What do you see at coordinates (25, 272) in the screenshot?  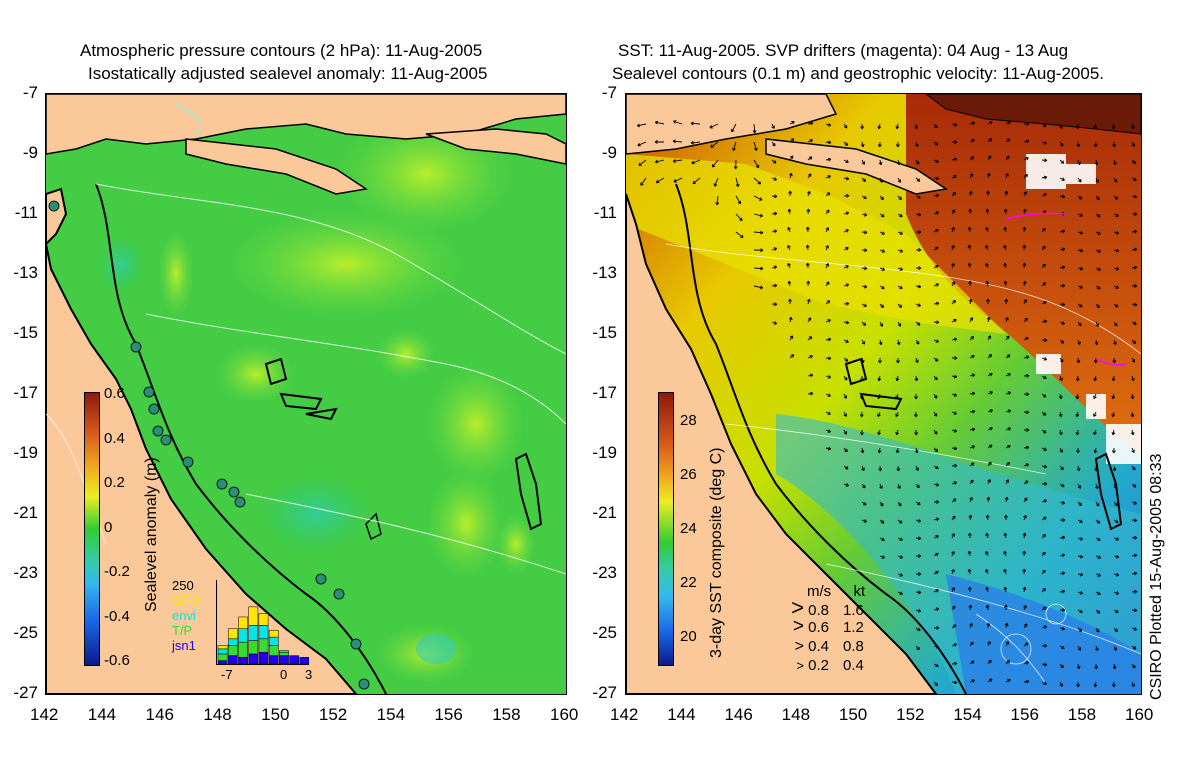 I see `y-tick-label: -13` at bounding box center [25, 272].